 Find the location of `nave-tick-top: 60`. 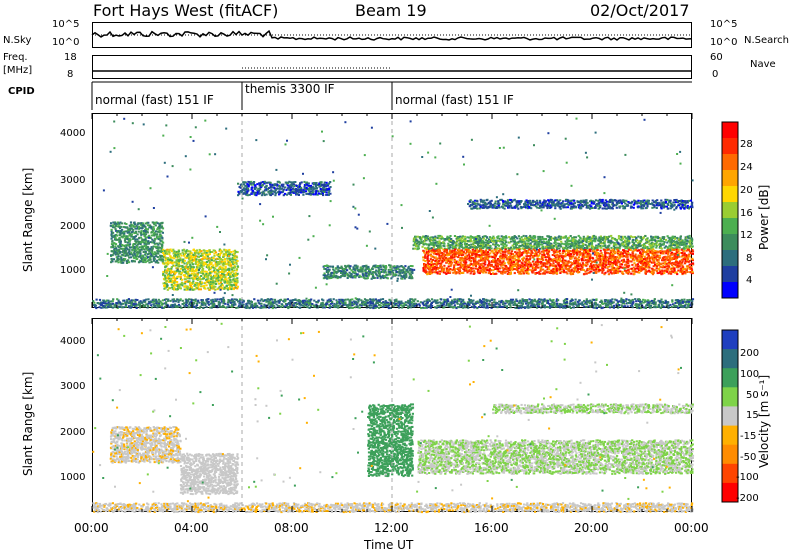

nave-tick-top: 60 is located at coordinates (716, 57).